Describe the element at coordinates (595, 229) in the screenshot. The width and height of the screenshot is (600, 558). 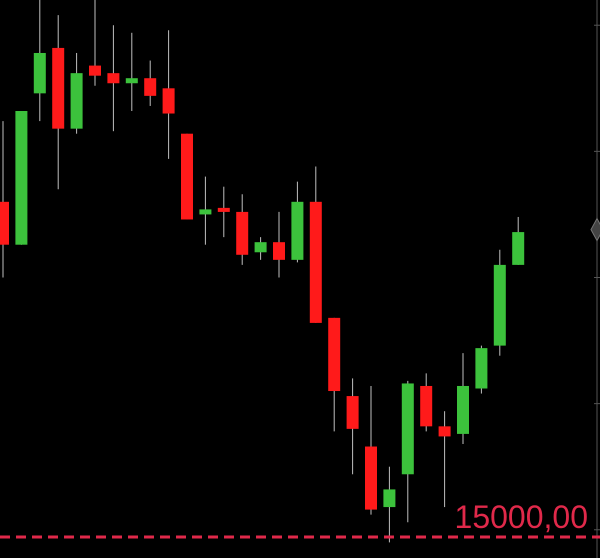
I see `current-price-marker` at that location.